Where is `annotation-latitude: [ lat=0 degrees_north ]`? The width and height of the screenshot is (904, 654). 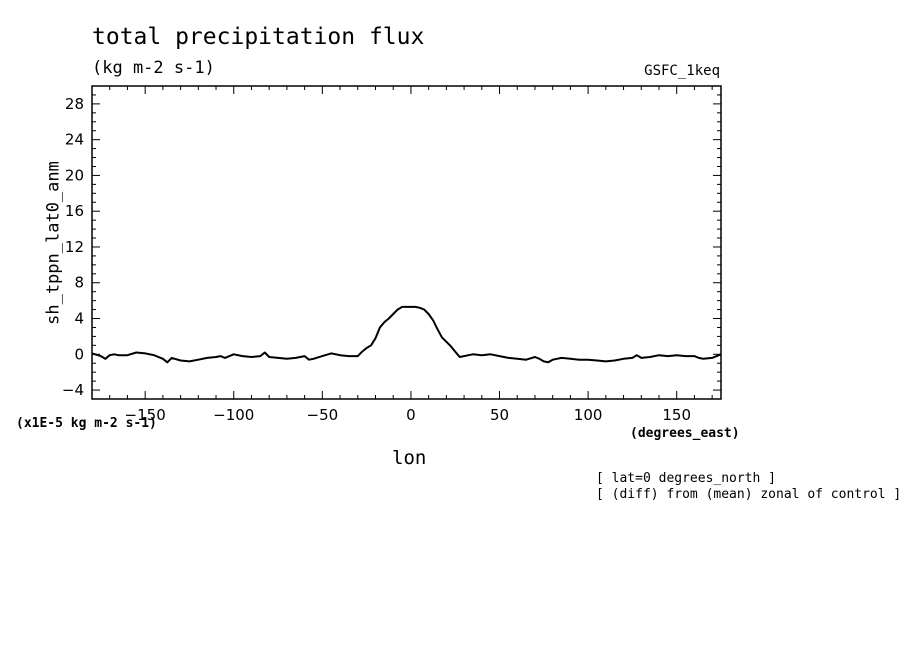
annotation-latitude: [ lat=0 degrees_north ] is located at coordinates (686, 478).